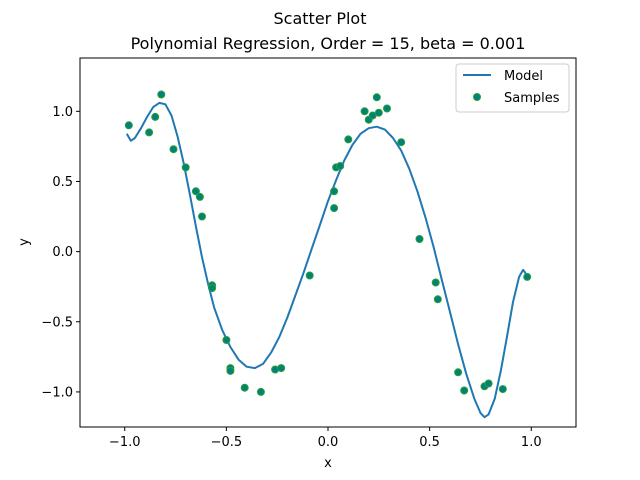 This screenshot has height=480, width=640. What do you see at coordinates (532, 98) in the screenshot?
I see `legend-samples-label: Samples` at bounding box center [532, 98].